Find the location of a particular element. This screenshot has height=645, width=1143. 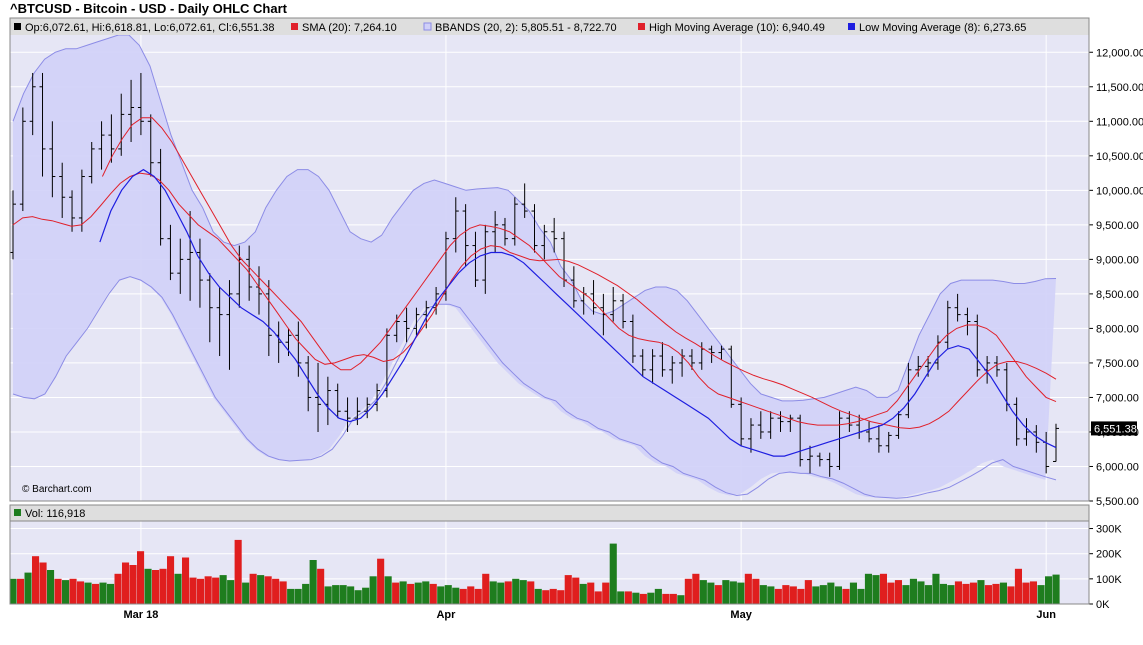

price-tick-label: 5,500.00 is located at coordinates (1117, 502).